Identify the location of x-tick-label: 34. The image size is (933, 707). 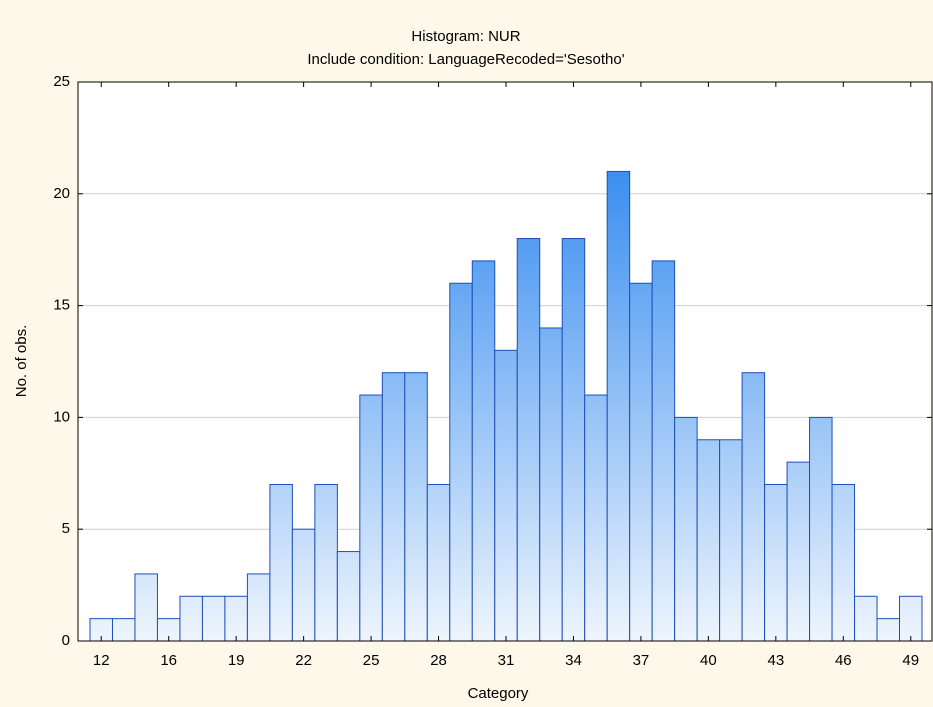
(573, 660).